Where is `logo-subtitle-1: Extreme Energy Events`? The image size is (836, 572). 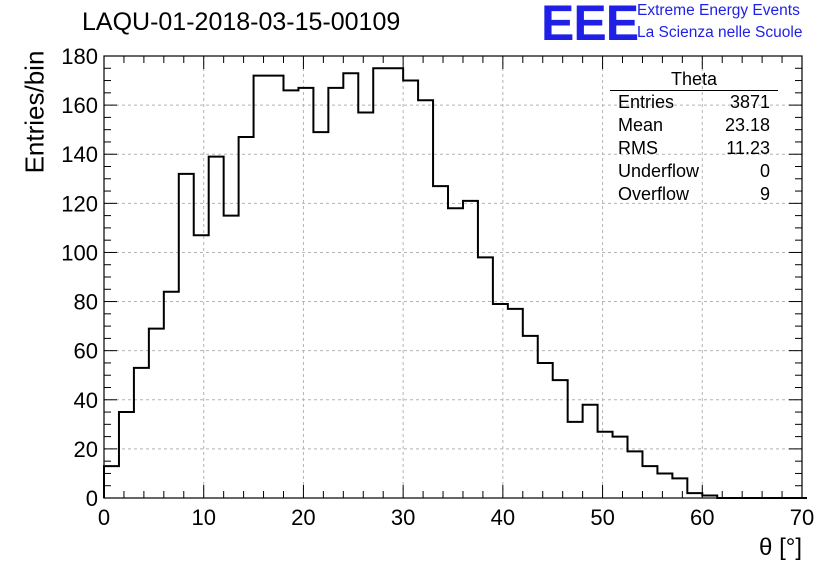 logo-subtitle-1: Extreme Energy Events is located at coordinates (718, 10).